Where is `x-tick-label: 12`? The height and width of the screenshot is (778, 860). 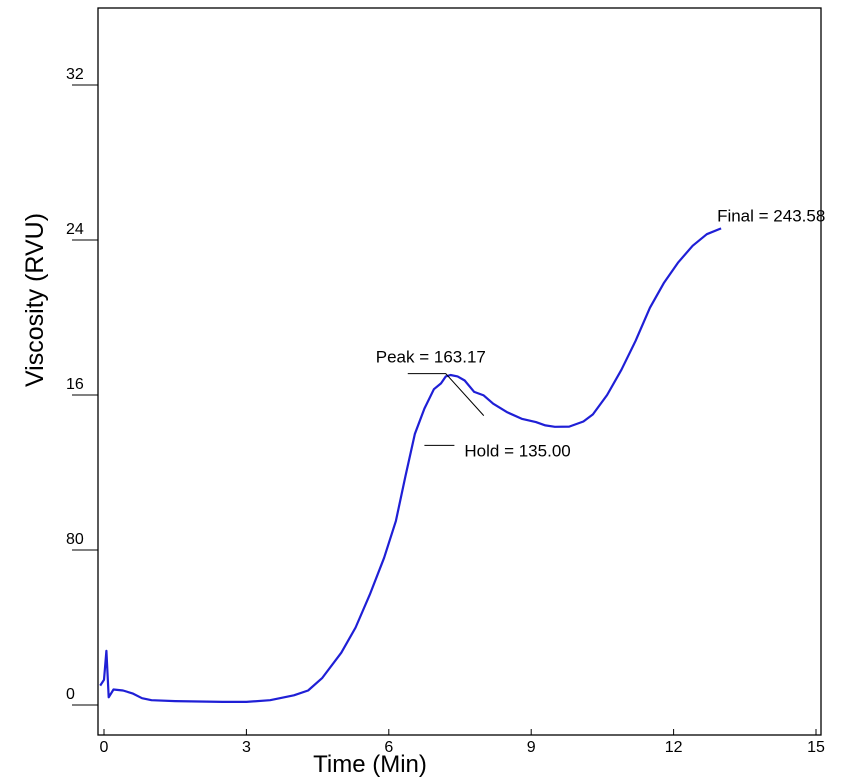 x-tick-label: 12 is located at coordinates (674, 747).